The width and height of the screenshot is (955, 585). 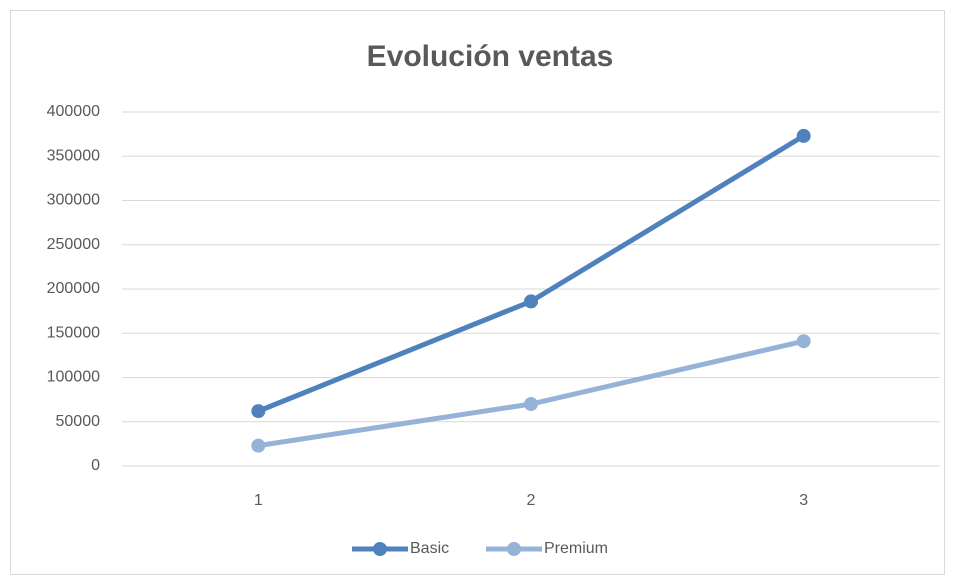 What do you see at coordinates (531, 500) in the screenshot?
I see `x-tick-label: 2` at bounding box center [531, 500].